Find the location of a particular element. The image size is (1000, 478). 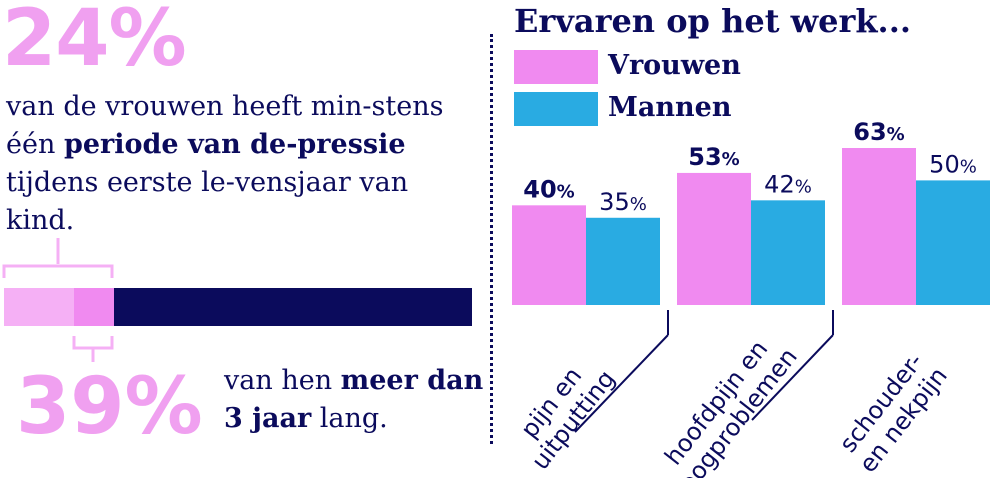

intro-text-part2: tijdens eerste le-vensjaar van kind. is located at coordinates (207, 201).